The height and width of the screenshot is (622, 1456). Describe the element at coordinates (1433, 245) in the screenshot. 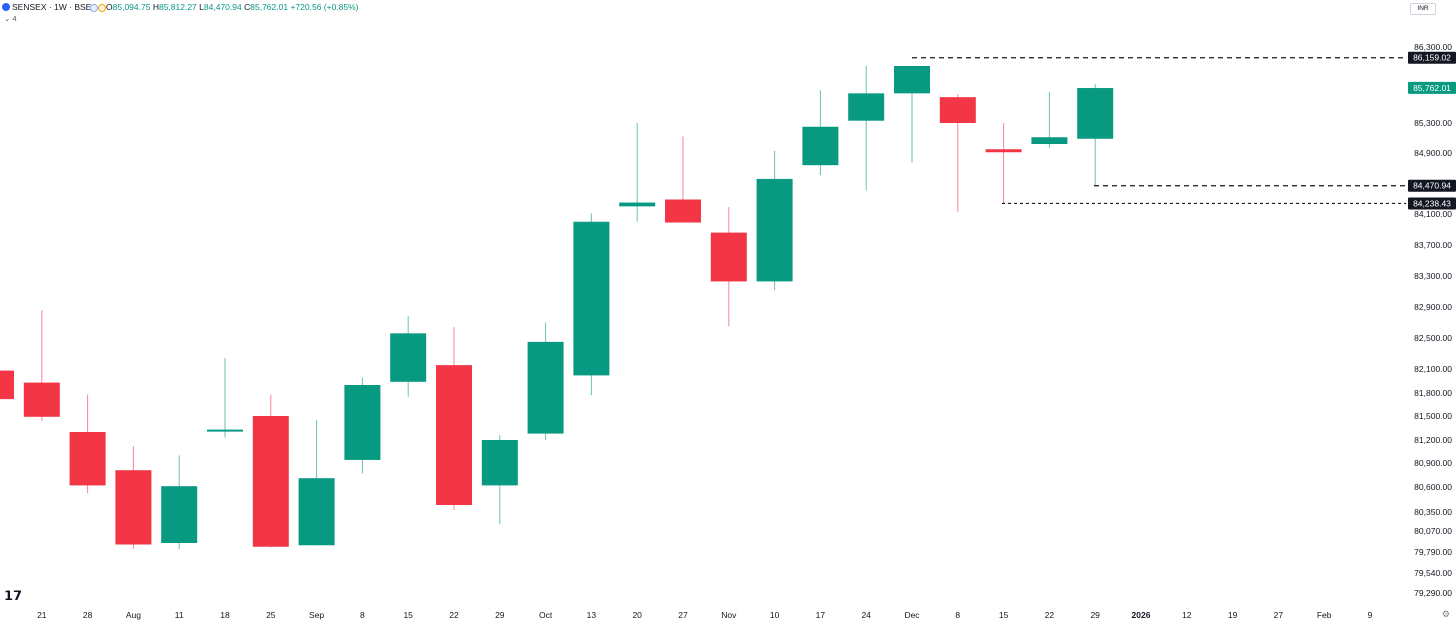

I see `price-tick-label: 83,700.00` at that location.